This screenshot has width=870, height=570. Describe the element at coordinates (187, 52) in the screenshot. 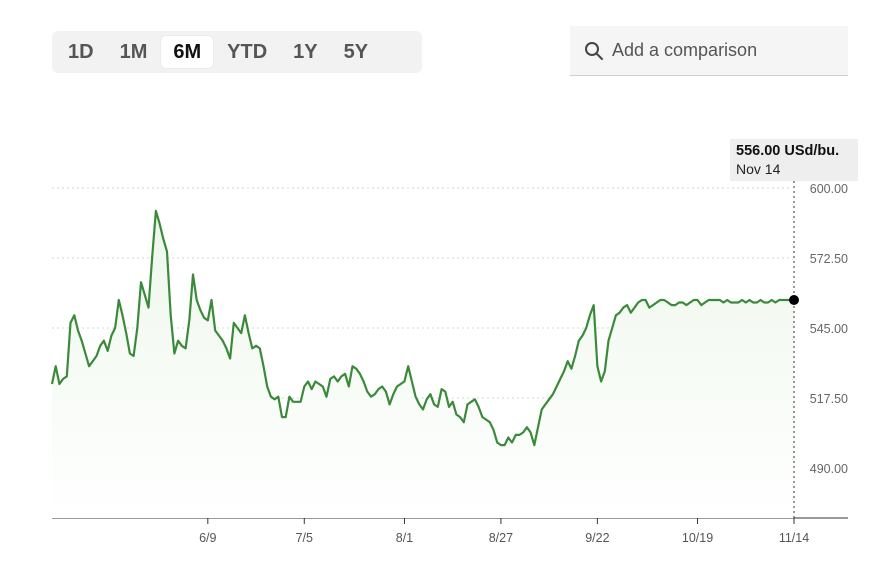

I see `range-tab-6m: 6M` at that location.